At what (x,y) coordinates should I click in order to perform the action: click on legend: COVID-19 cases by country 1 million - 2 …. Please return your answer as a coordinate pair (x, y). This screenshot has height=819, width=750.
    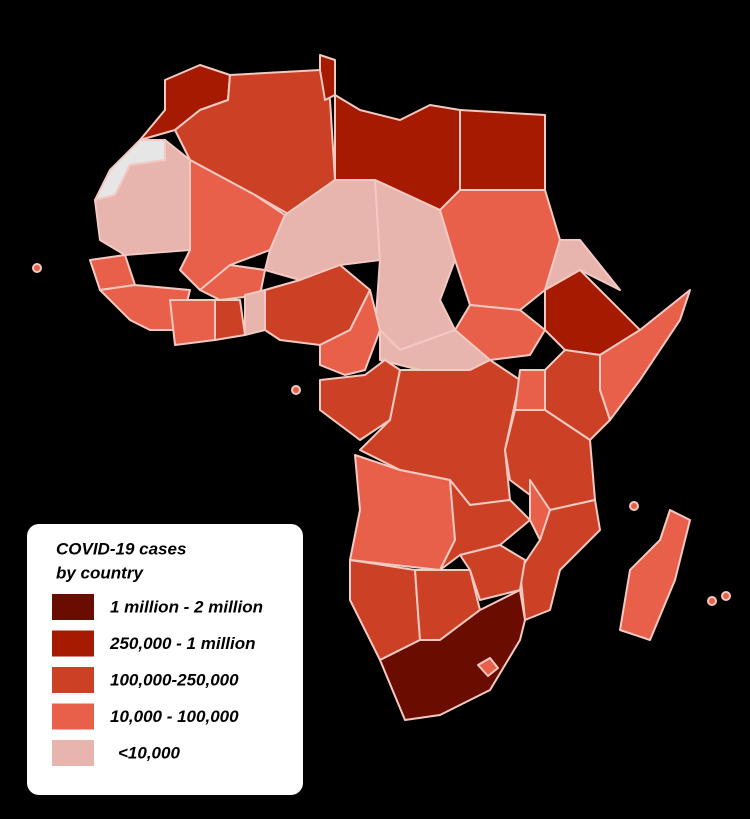
    Looking at the image, I should click on (165, 659).